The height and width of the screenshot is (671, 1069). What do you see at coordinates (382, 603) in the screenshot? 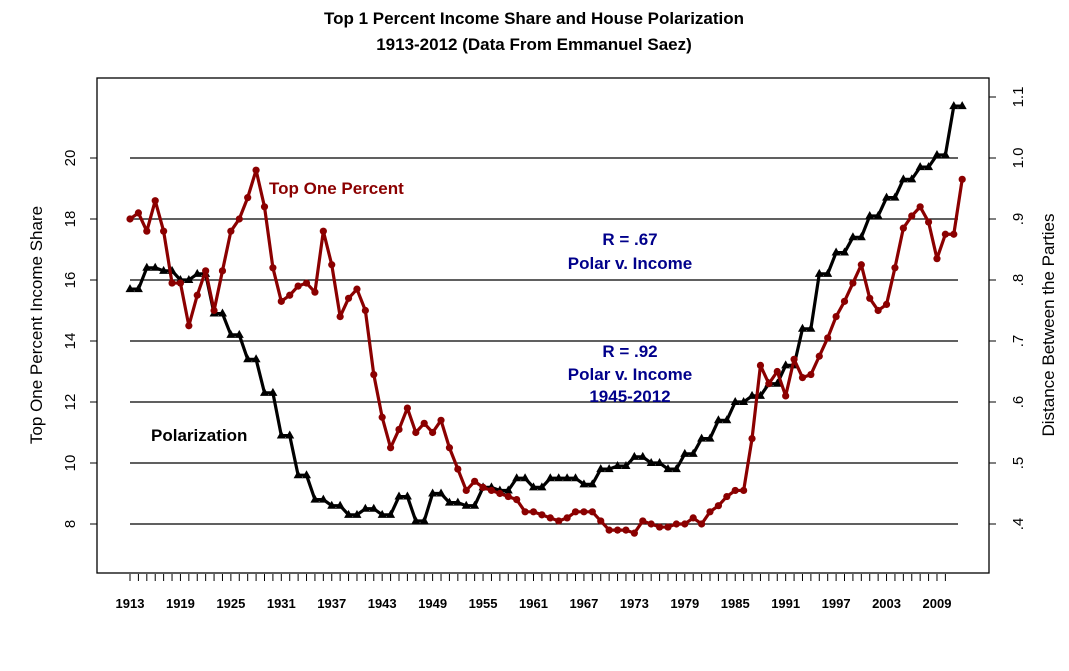
I see `x-tick-label: 1943` at bounding box center [382, 603].